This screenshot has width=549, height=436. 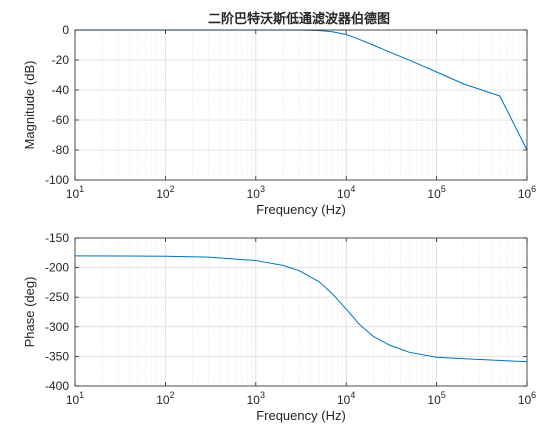 I want to click on magnitude-y-tick-label: -60, so click(x=61, y=120).